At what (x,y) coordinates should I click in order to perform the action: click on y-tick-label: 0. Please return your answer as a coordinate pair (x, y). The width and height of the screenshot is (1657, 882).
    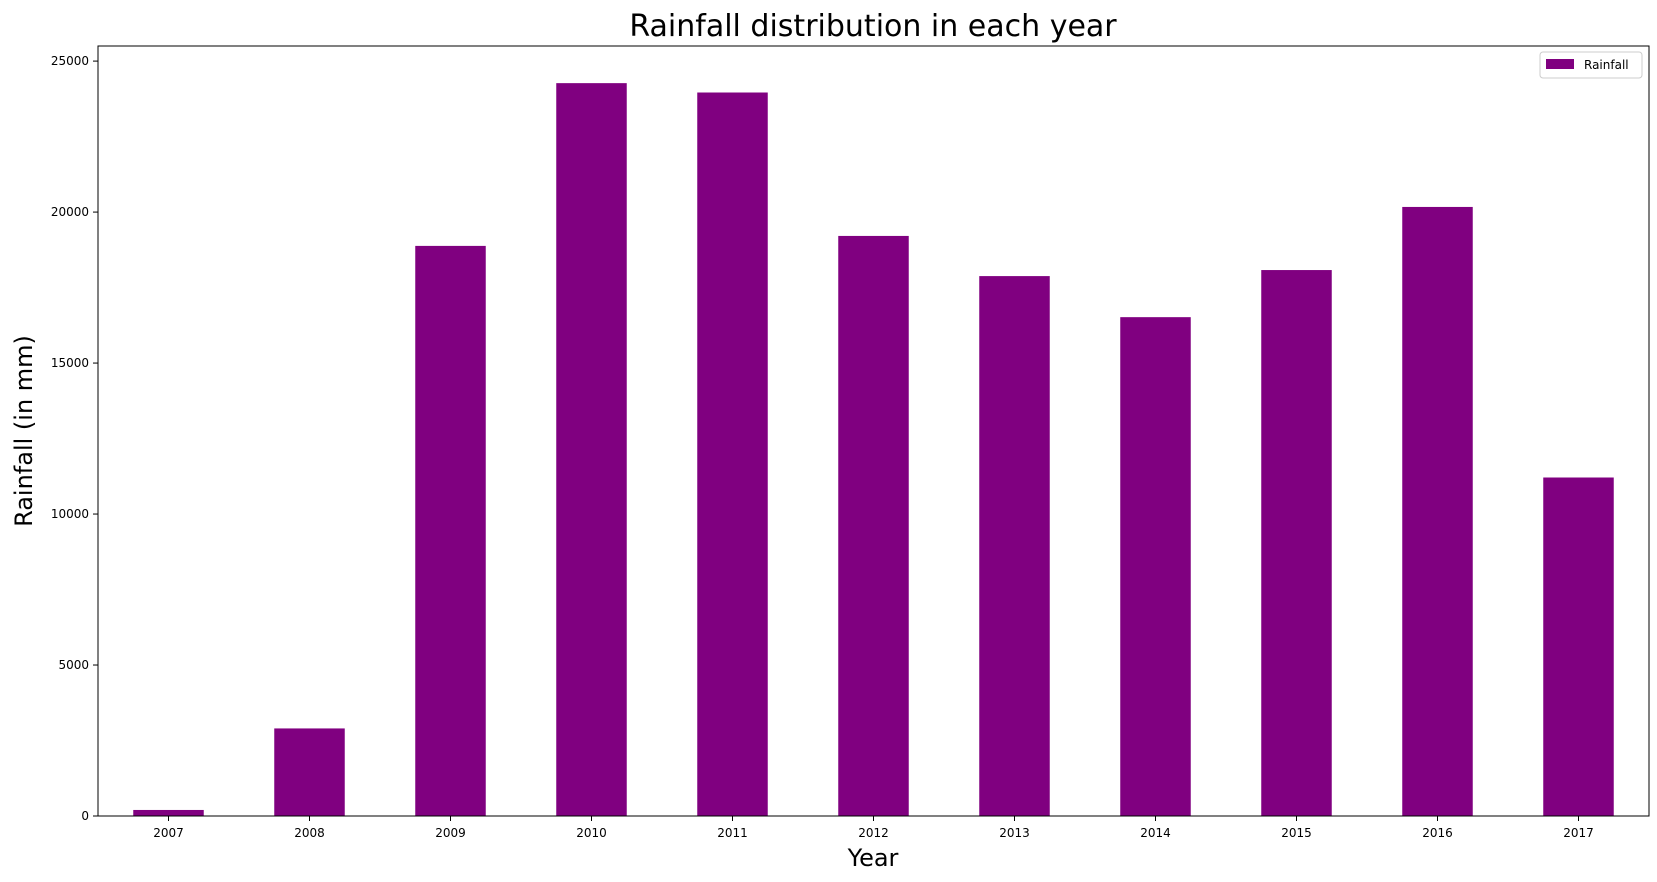
    Looking at the image, I should click on (85, 816).